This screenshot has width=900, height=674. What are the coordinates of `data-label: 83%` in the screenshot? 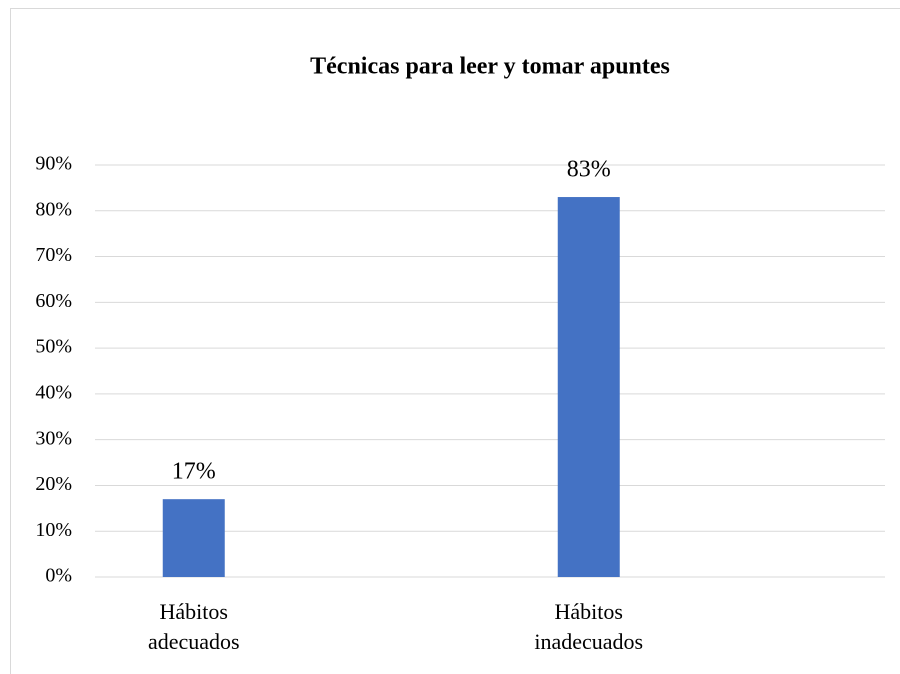 It's located at (589, 170).